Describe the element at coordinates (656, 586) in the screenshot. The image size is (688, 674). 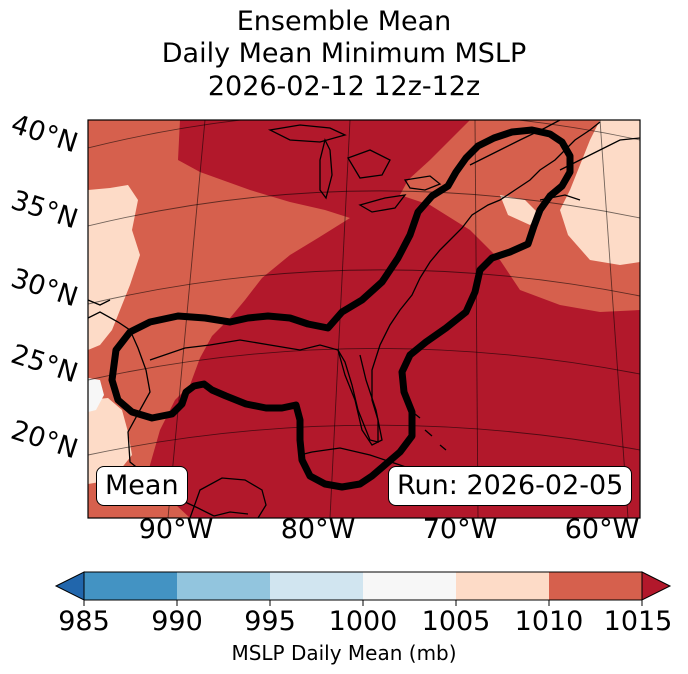
I see `colorbar-extend-over` at that location.